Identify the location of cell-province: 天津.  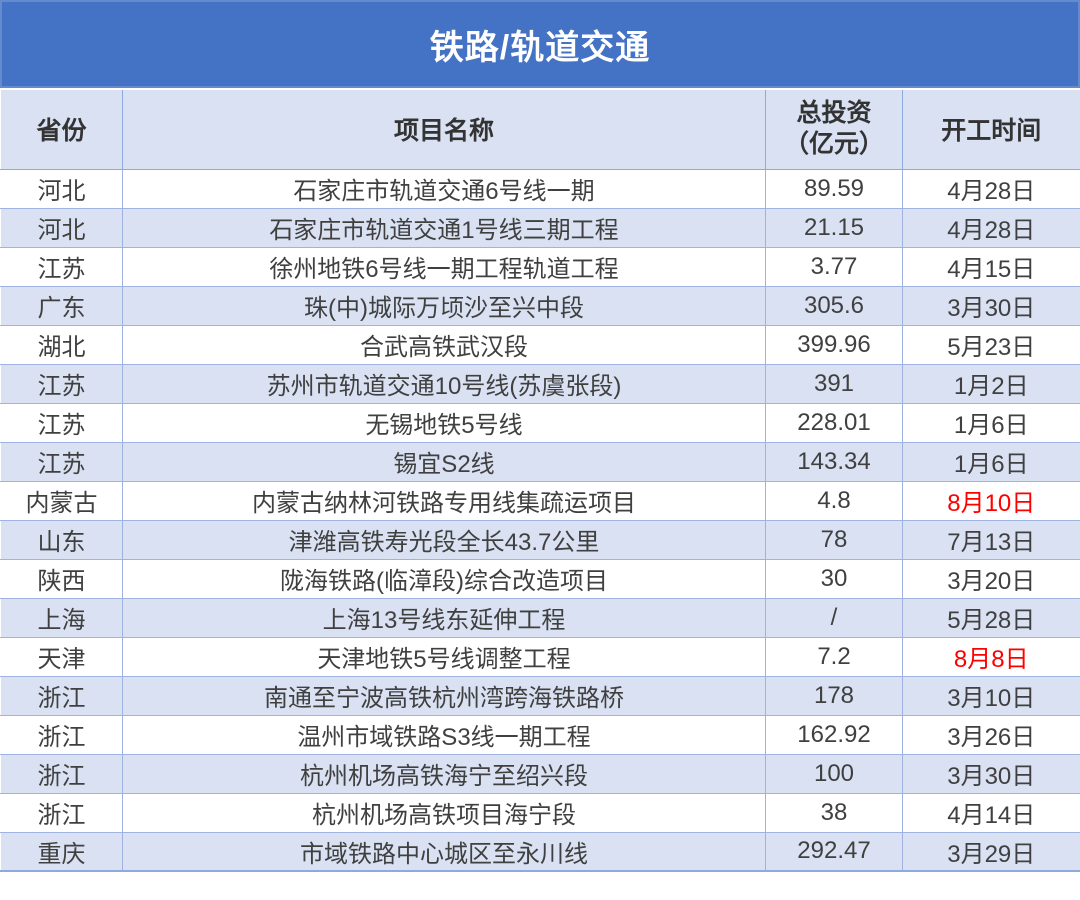
(61, 656).